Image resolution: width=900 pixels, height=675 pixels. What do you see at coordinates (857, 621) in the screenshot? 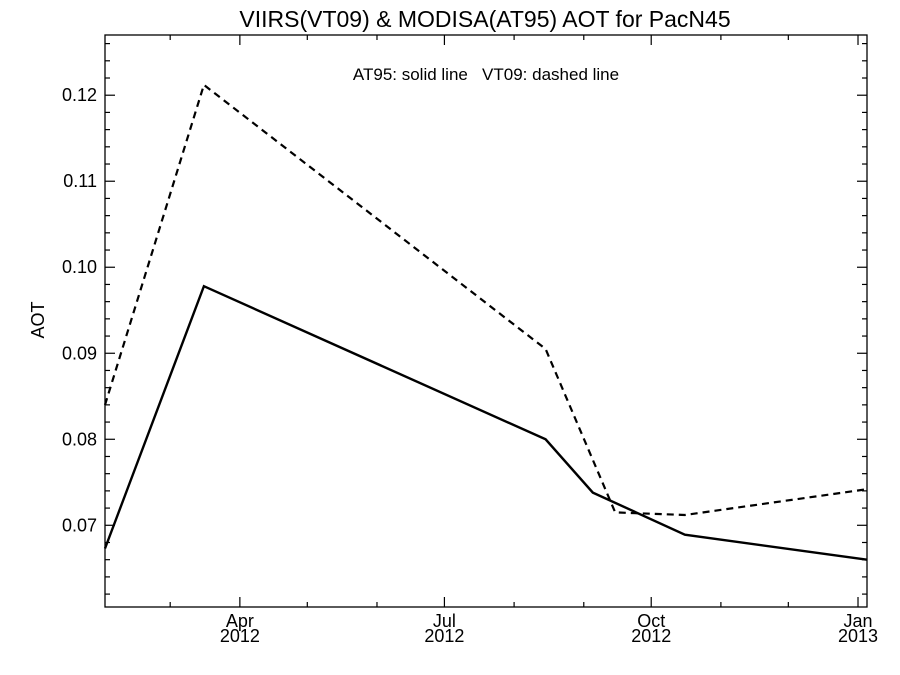
I see `x-tick-label-month: Jan` at bounding box center [857, 621].